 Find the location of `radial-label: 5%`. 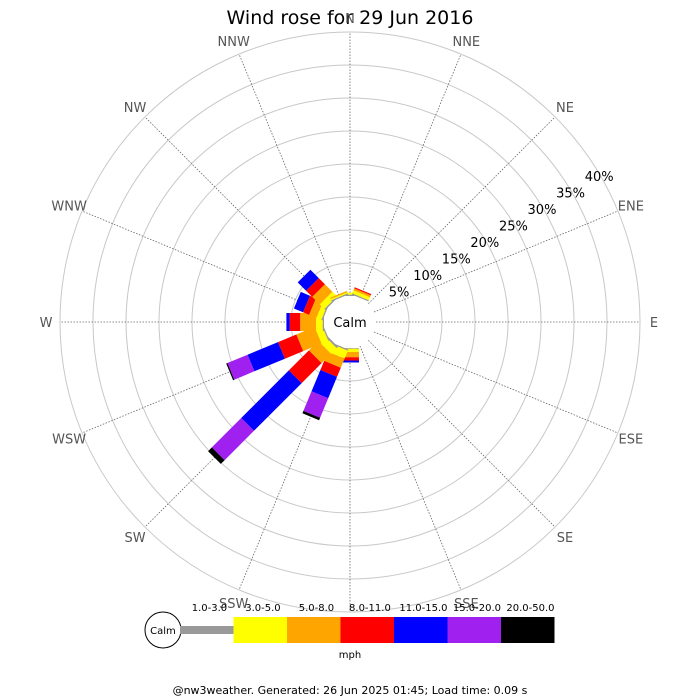

radial-label: 5% is located at coordinates (399, 293).